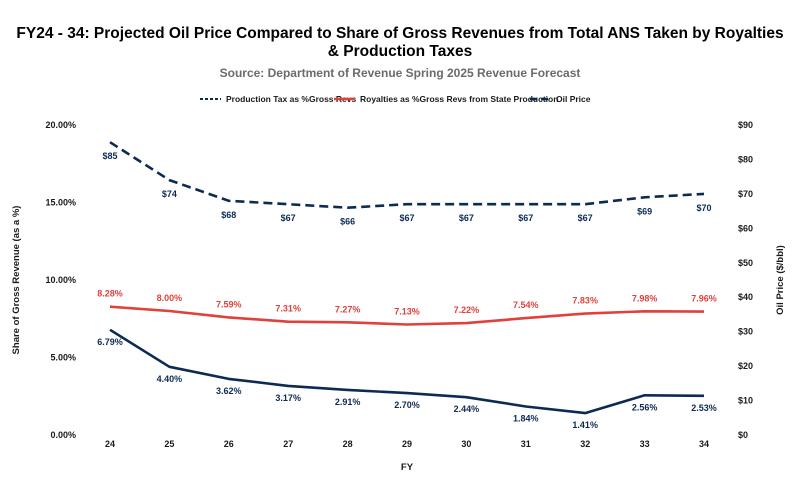 Image resolution: width=800 pixels, height=497 pixels. What do you see at coordinates (169, 444) in the screenshot?
I see `x-axis-tick-label: 25` at bounding box center [169, 444].